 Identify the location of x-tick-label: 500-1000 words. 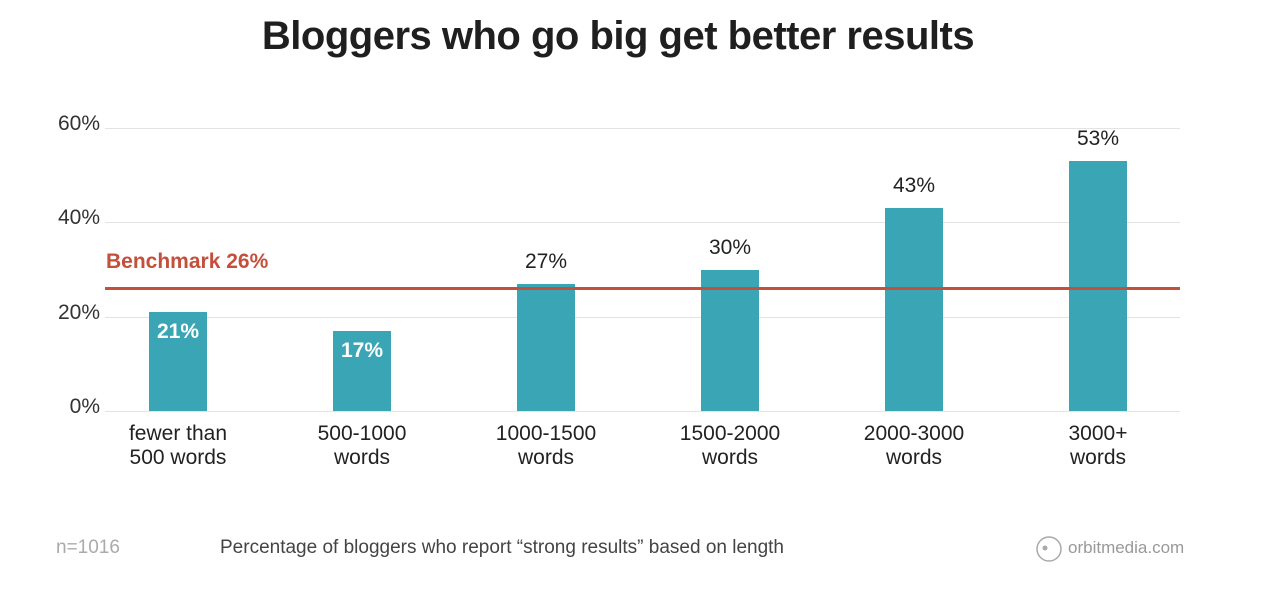
(362, 445).